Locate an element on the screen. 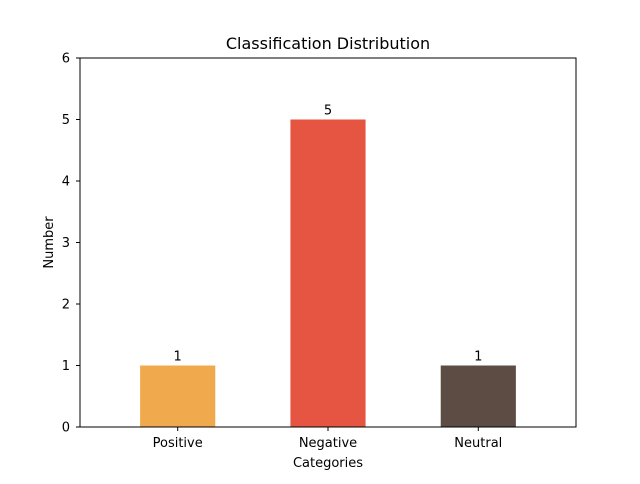 The width and height of the screenshot is (640, 484). x-tick-label: Positive is located at coordinates (178, 443).